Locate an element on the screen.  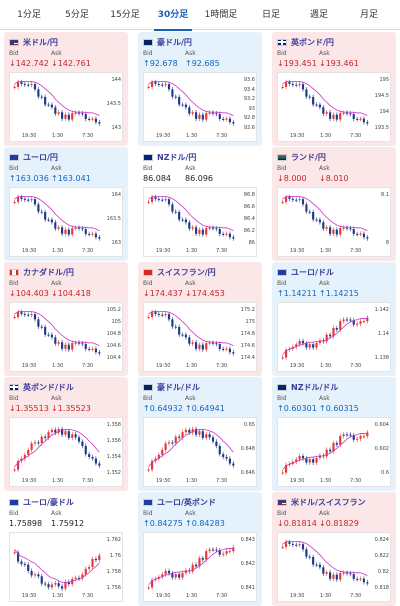
currency-pair-name: NZドル/円 is located at coordinates (177, 157).